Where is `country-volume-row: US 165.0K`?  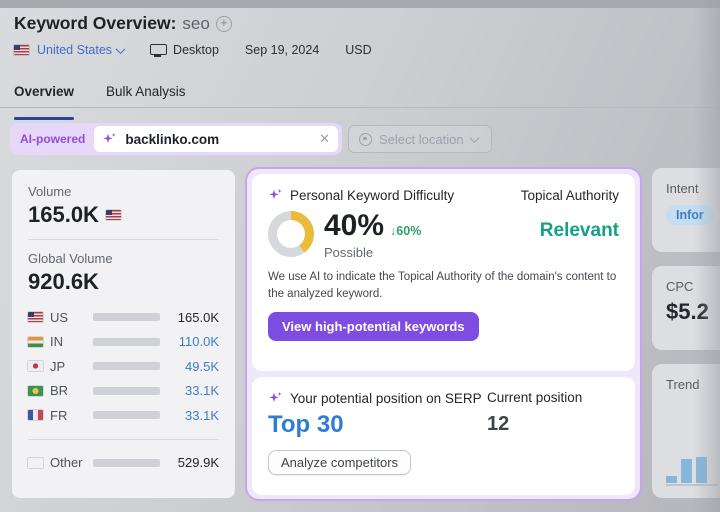
country-volume-row: US 165.0K is located at coordinates (123, 317).